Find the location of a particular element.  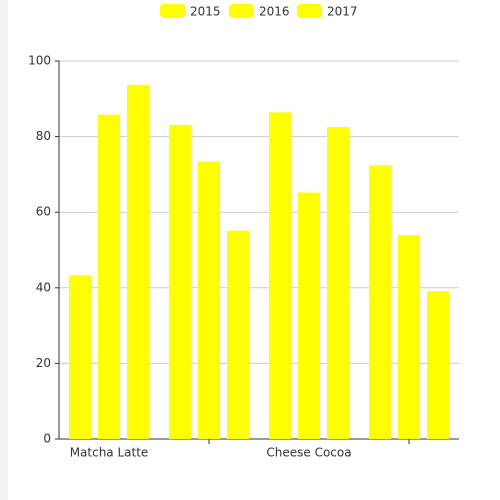

side-strip is located at coordinates (4, 250).